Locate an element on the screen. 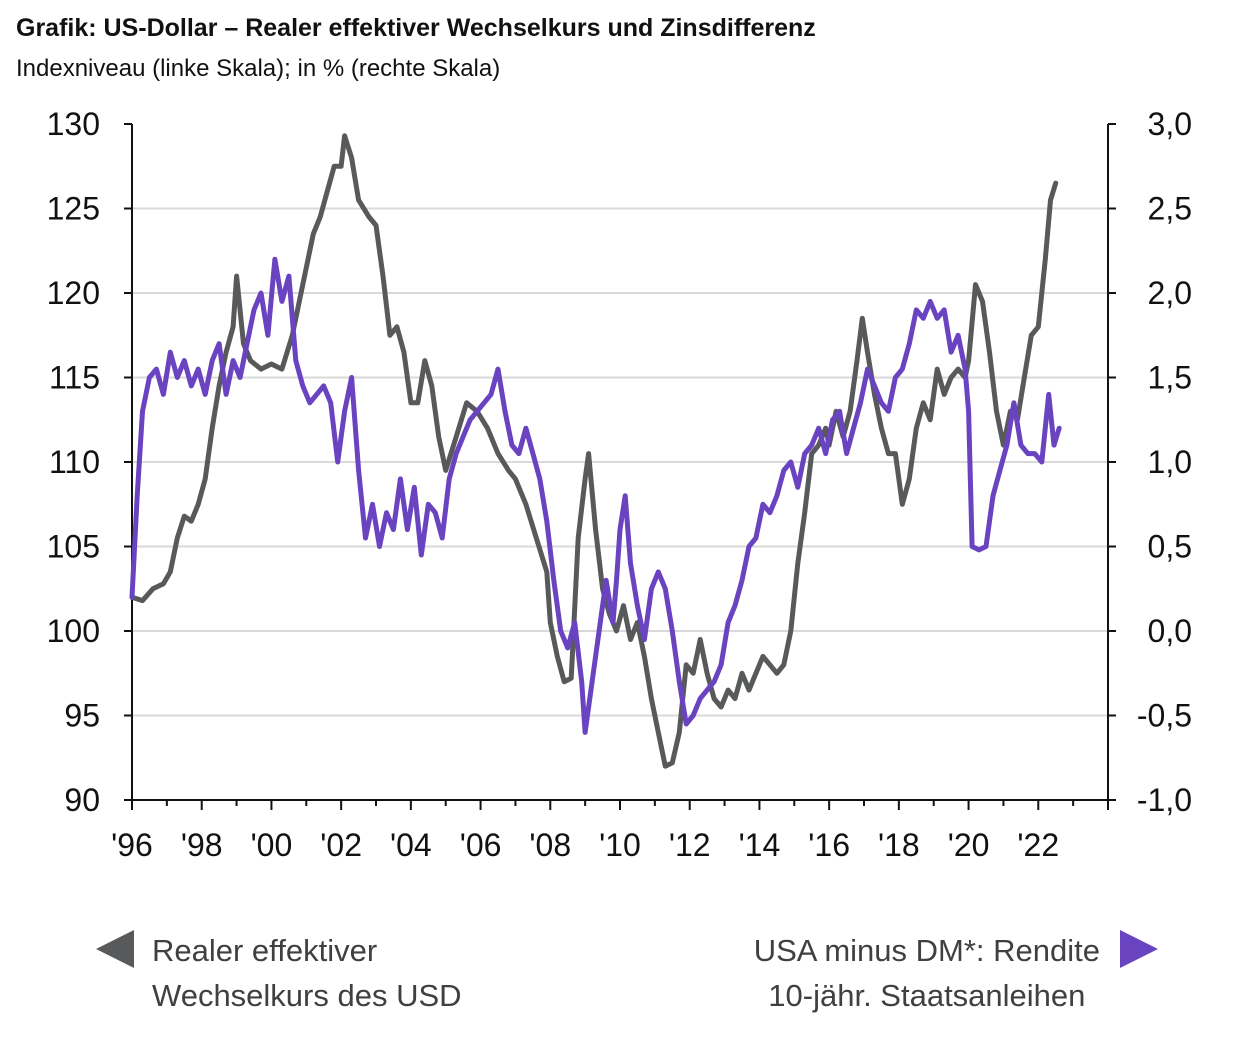 This screenshot has width=1250, height=1040. y-right-tick-label: 1,0 is located at coordinates (1170, 462).